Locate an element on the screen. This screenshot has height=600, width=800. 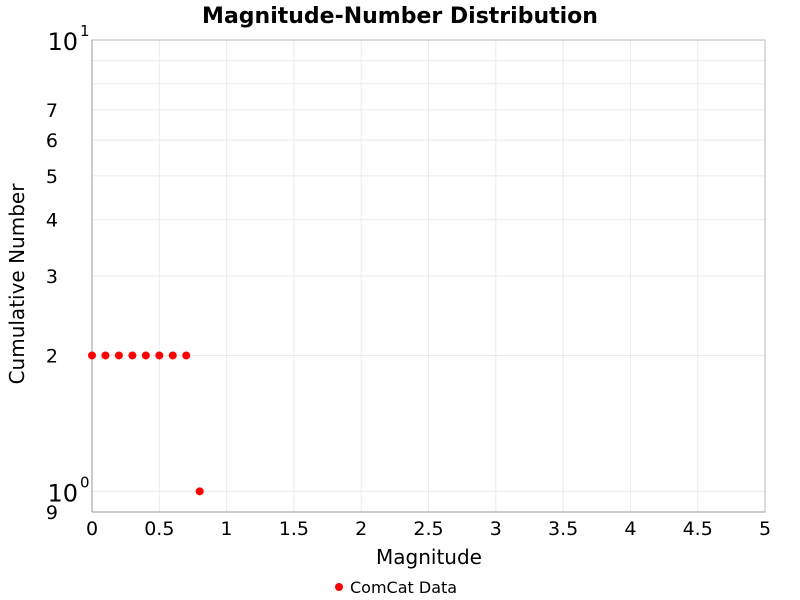
x-tick-label: 3 is located at coordinates (496, 529).